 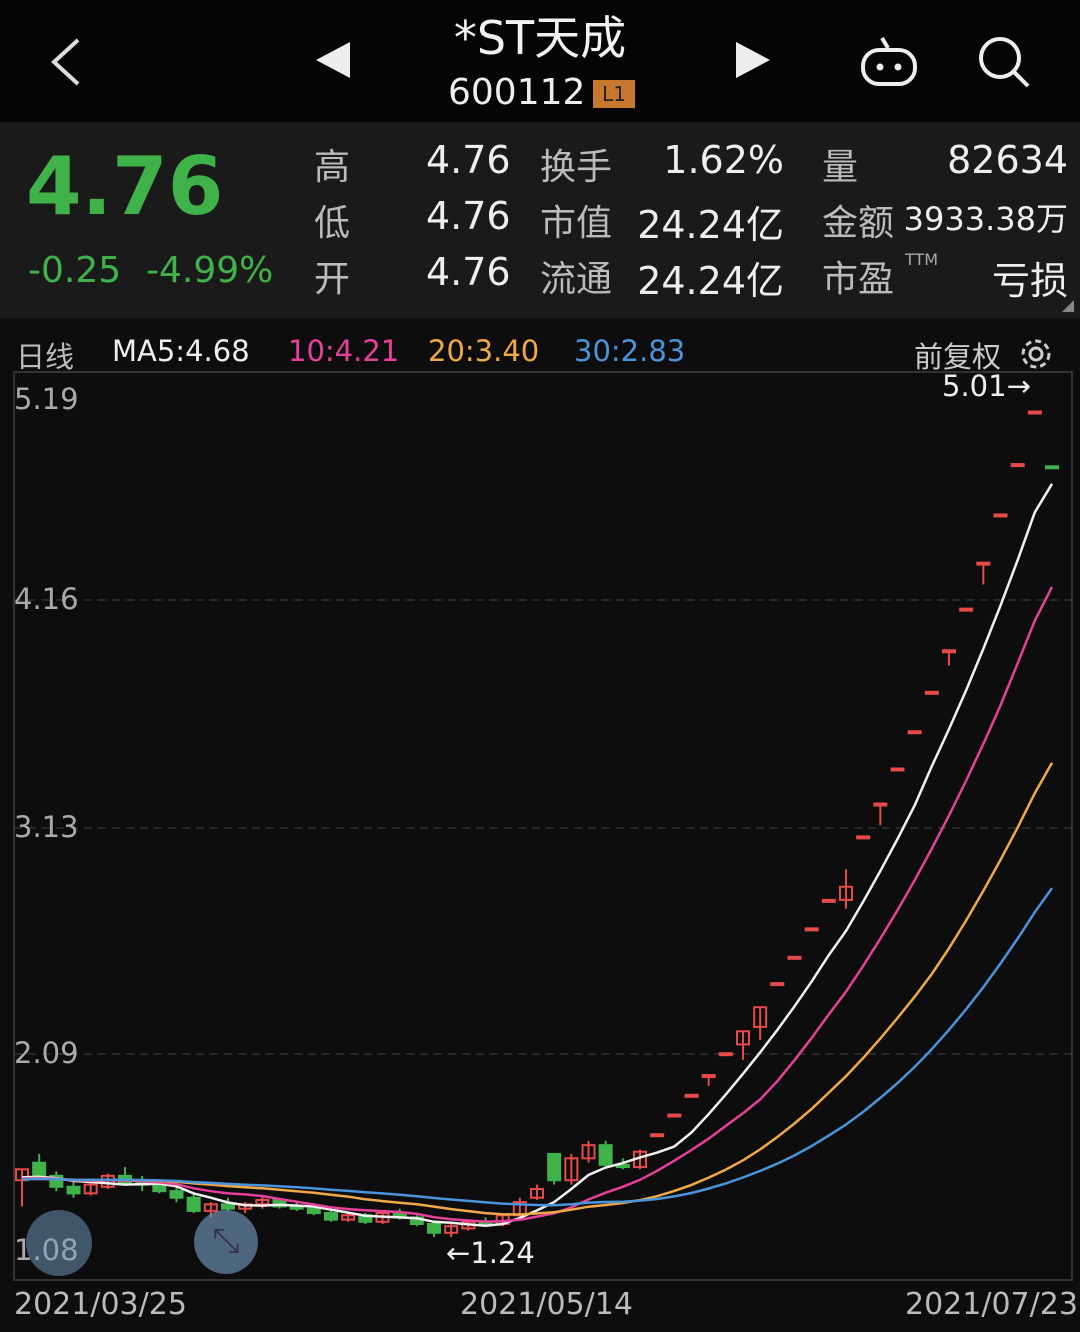 What do you see at coordinates (46, 599) in the screenshot?
I see `y-tick-label: 4.16` at bounding box center [46, 599].